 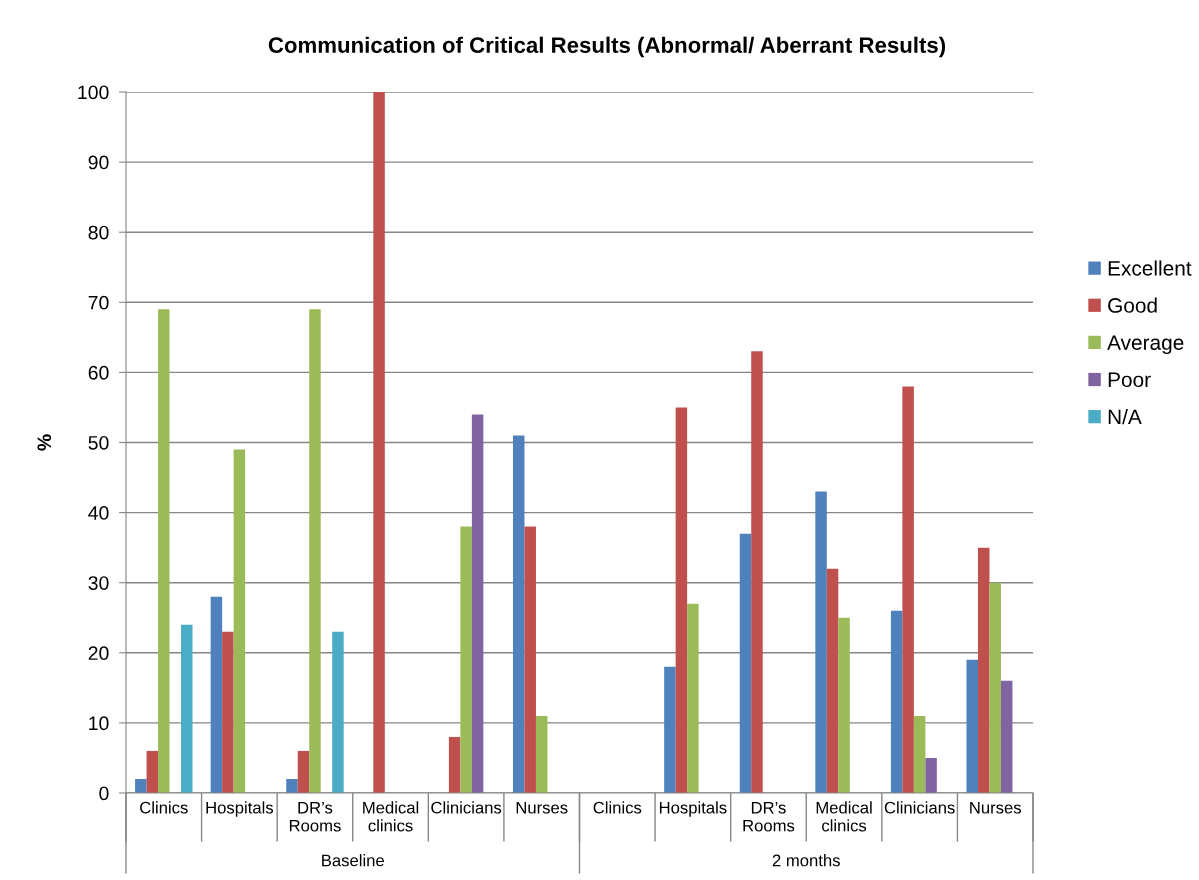 I want to click on legend-label: Average, so click(x=1145, y=345).